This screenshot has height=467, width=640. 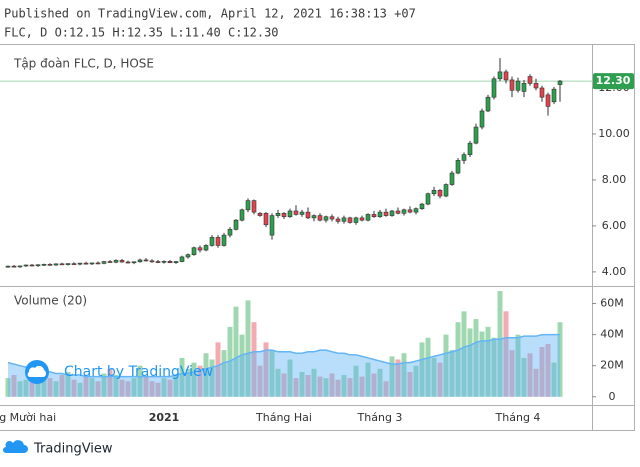 I want to click on volume-ma-line, so click(x=283, y=355).